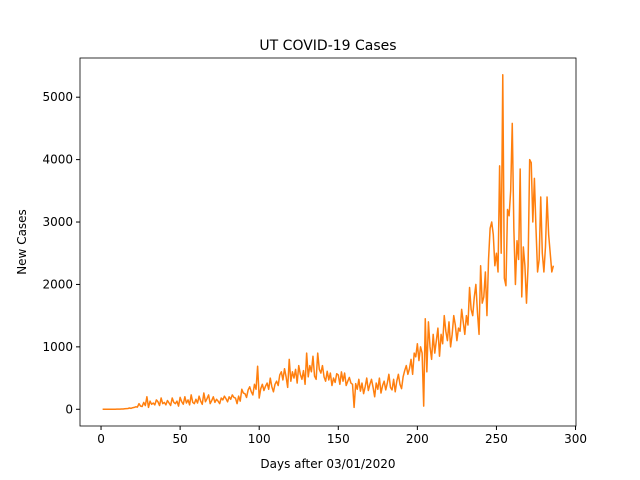  I want to click on y-axis-label: New Cases, so click(22, 242).